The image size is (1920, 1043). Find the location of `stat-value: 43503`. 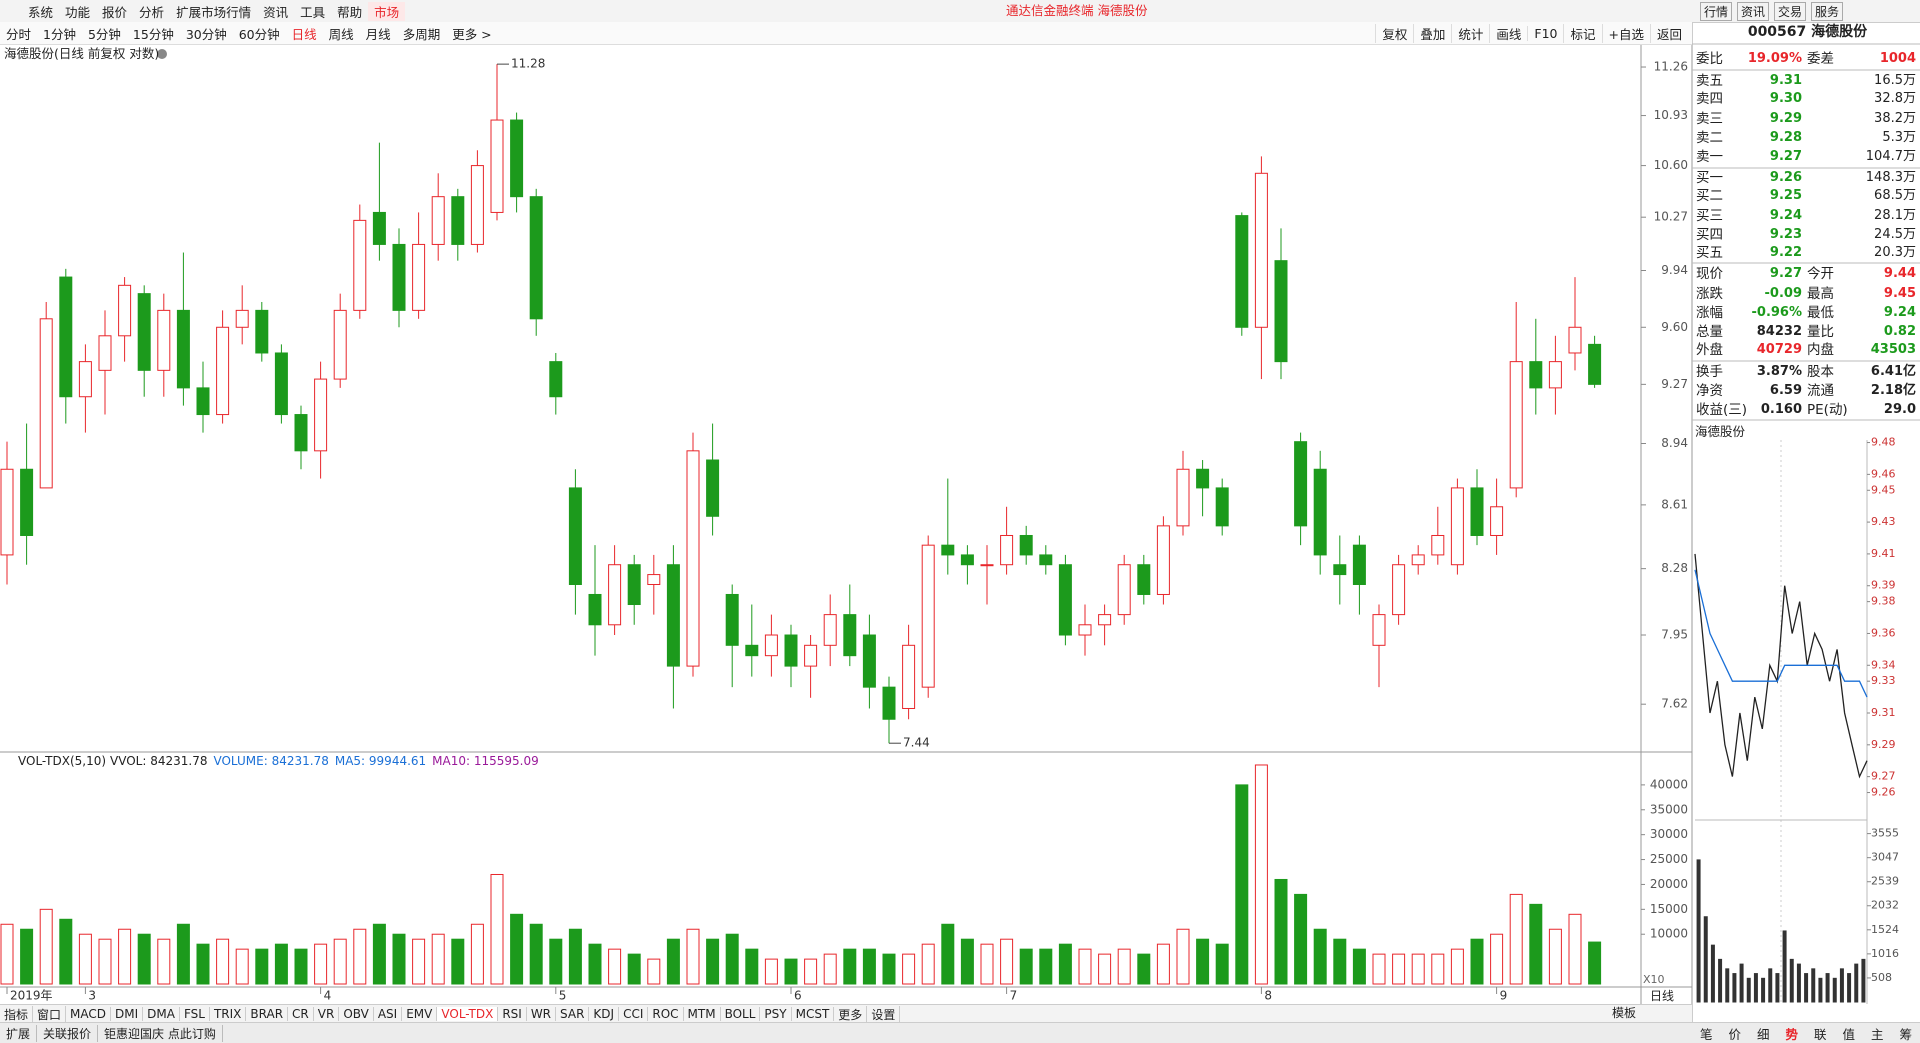

stat-value: 43503 is located at coordinates (1893, 349).